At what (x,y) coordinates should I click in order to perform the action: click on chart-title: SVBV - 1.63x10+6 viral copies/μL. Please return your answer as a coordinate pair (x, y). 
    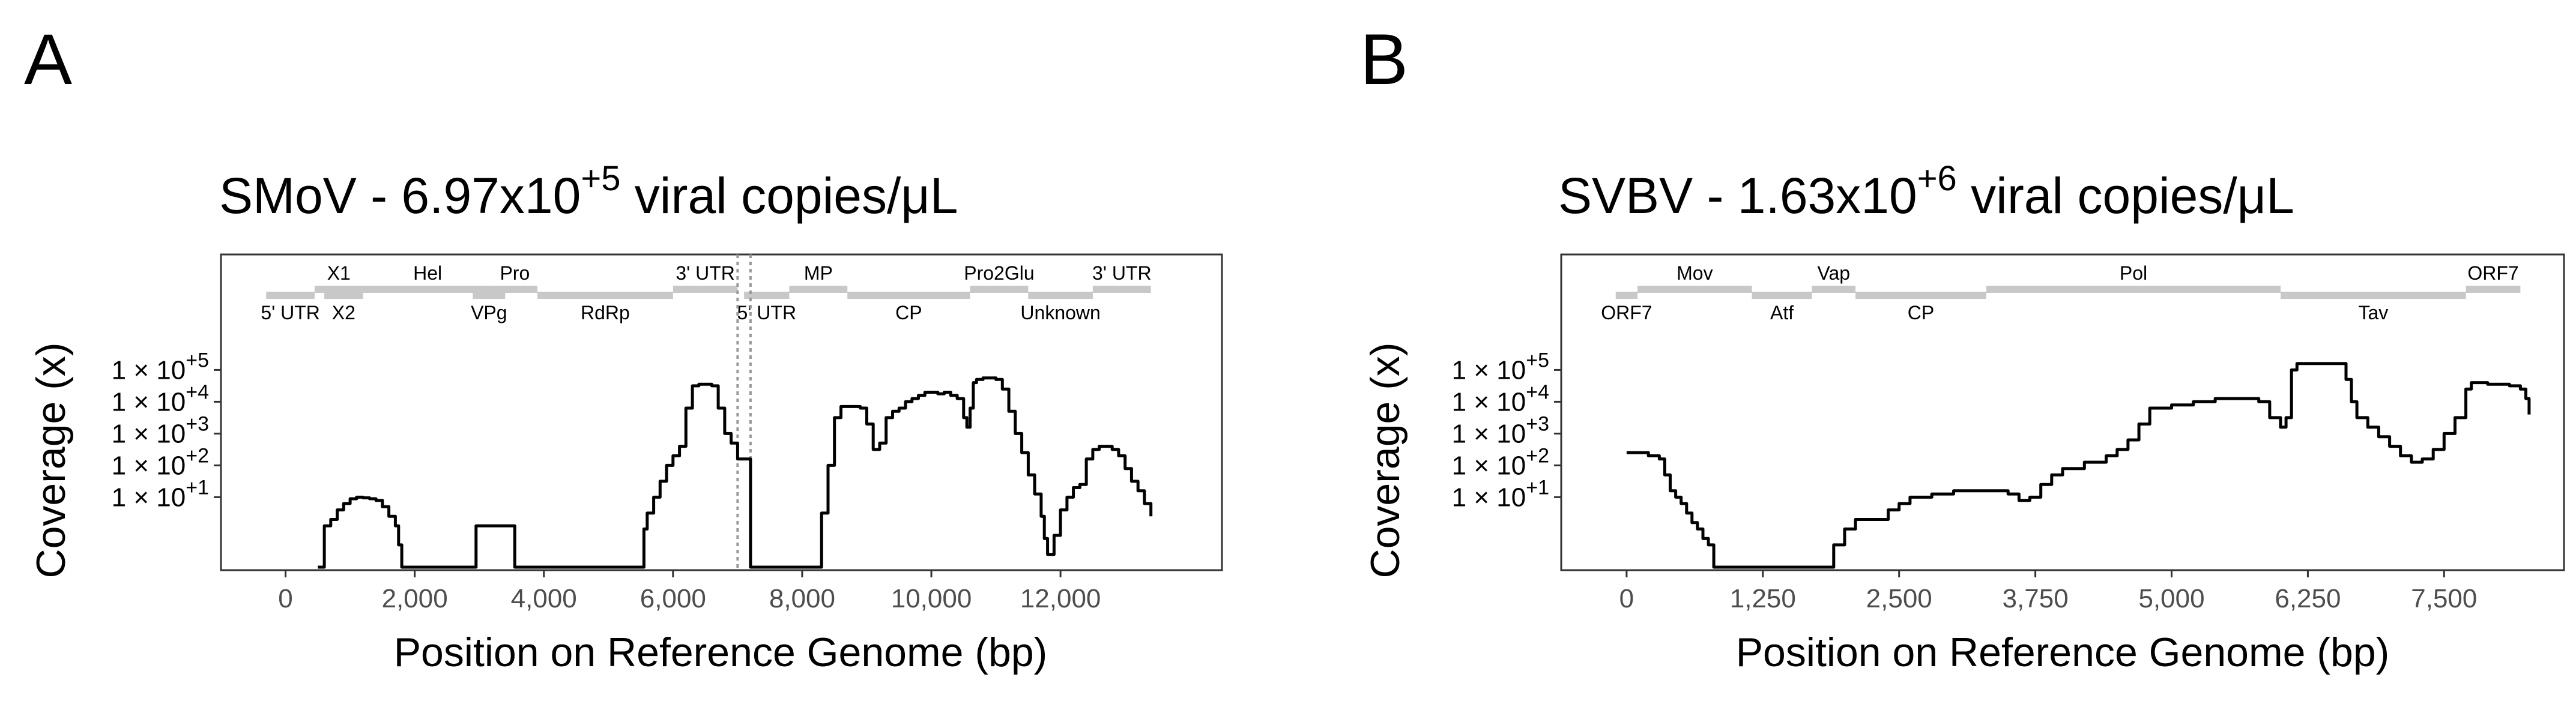
    Looking at the image, I should click on (1926, 192).